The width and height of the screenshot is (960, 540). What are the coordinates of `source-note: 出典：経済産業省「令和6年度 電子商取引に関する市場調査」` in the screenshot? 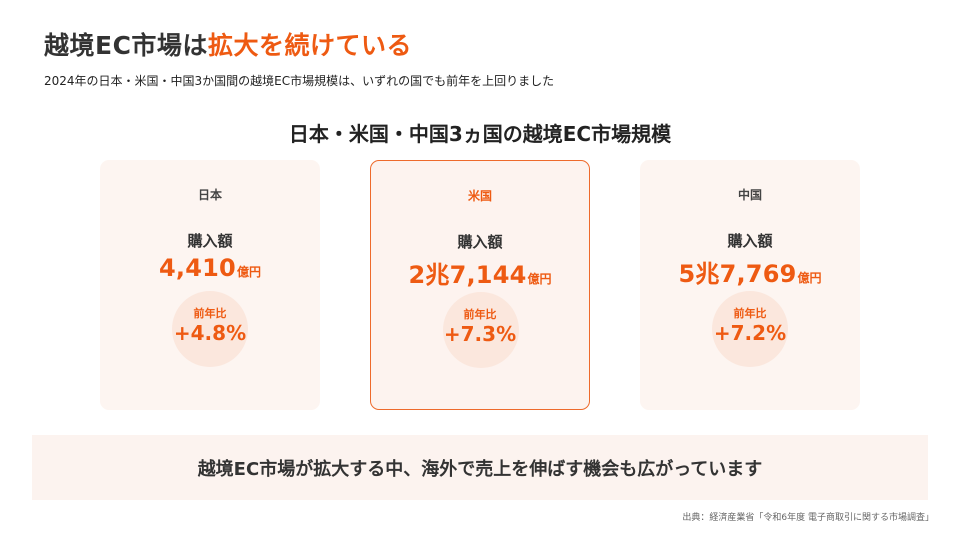 It's located at (808, 518).